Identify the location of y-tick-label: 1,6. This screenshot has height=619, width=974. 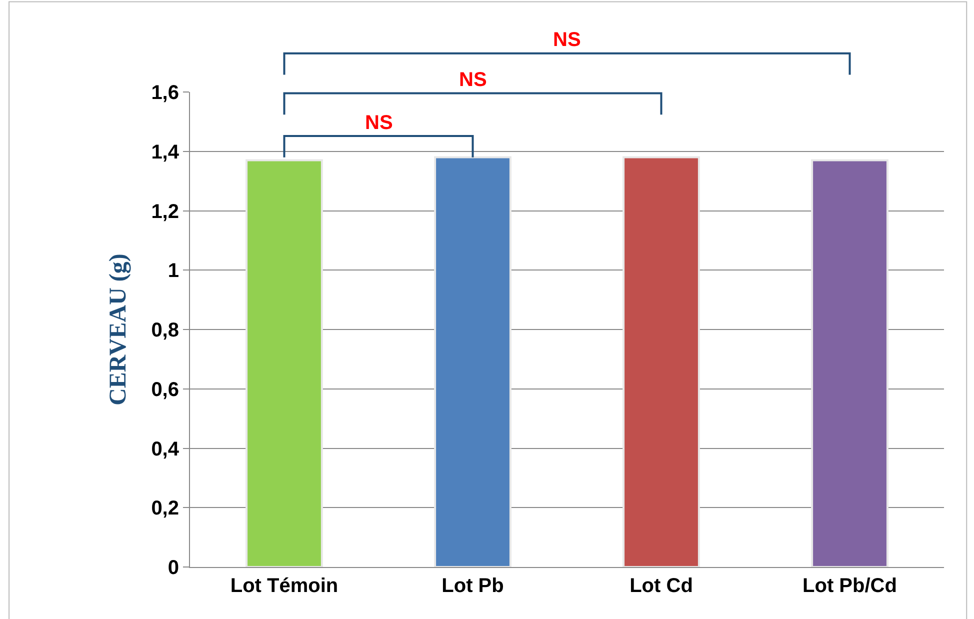
(165, 93).